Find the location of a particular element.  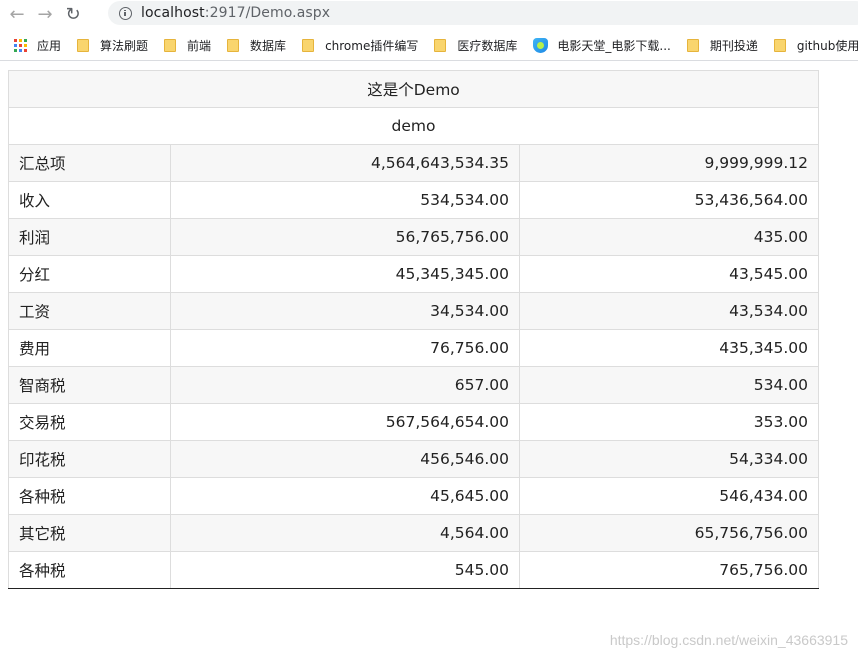

url-text: localhost:2917/Demo.aspx is located at coordinates (235, 13).